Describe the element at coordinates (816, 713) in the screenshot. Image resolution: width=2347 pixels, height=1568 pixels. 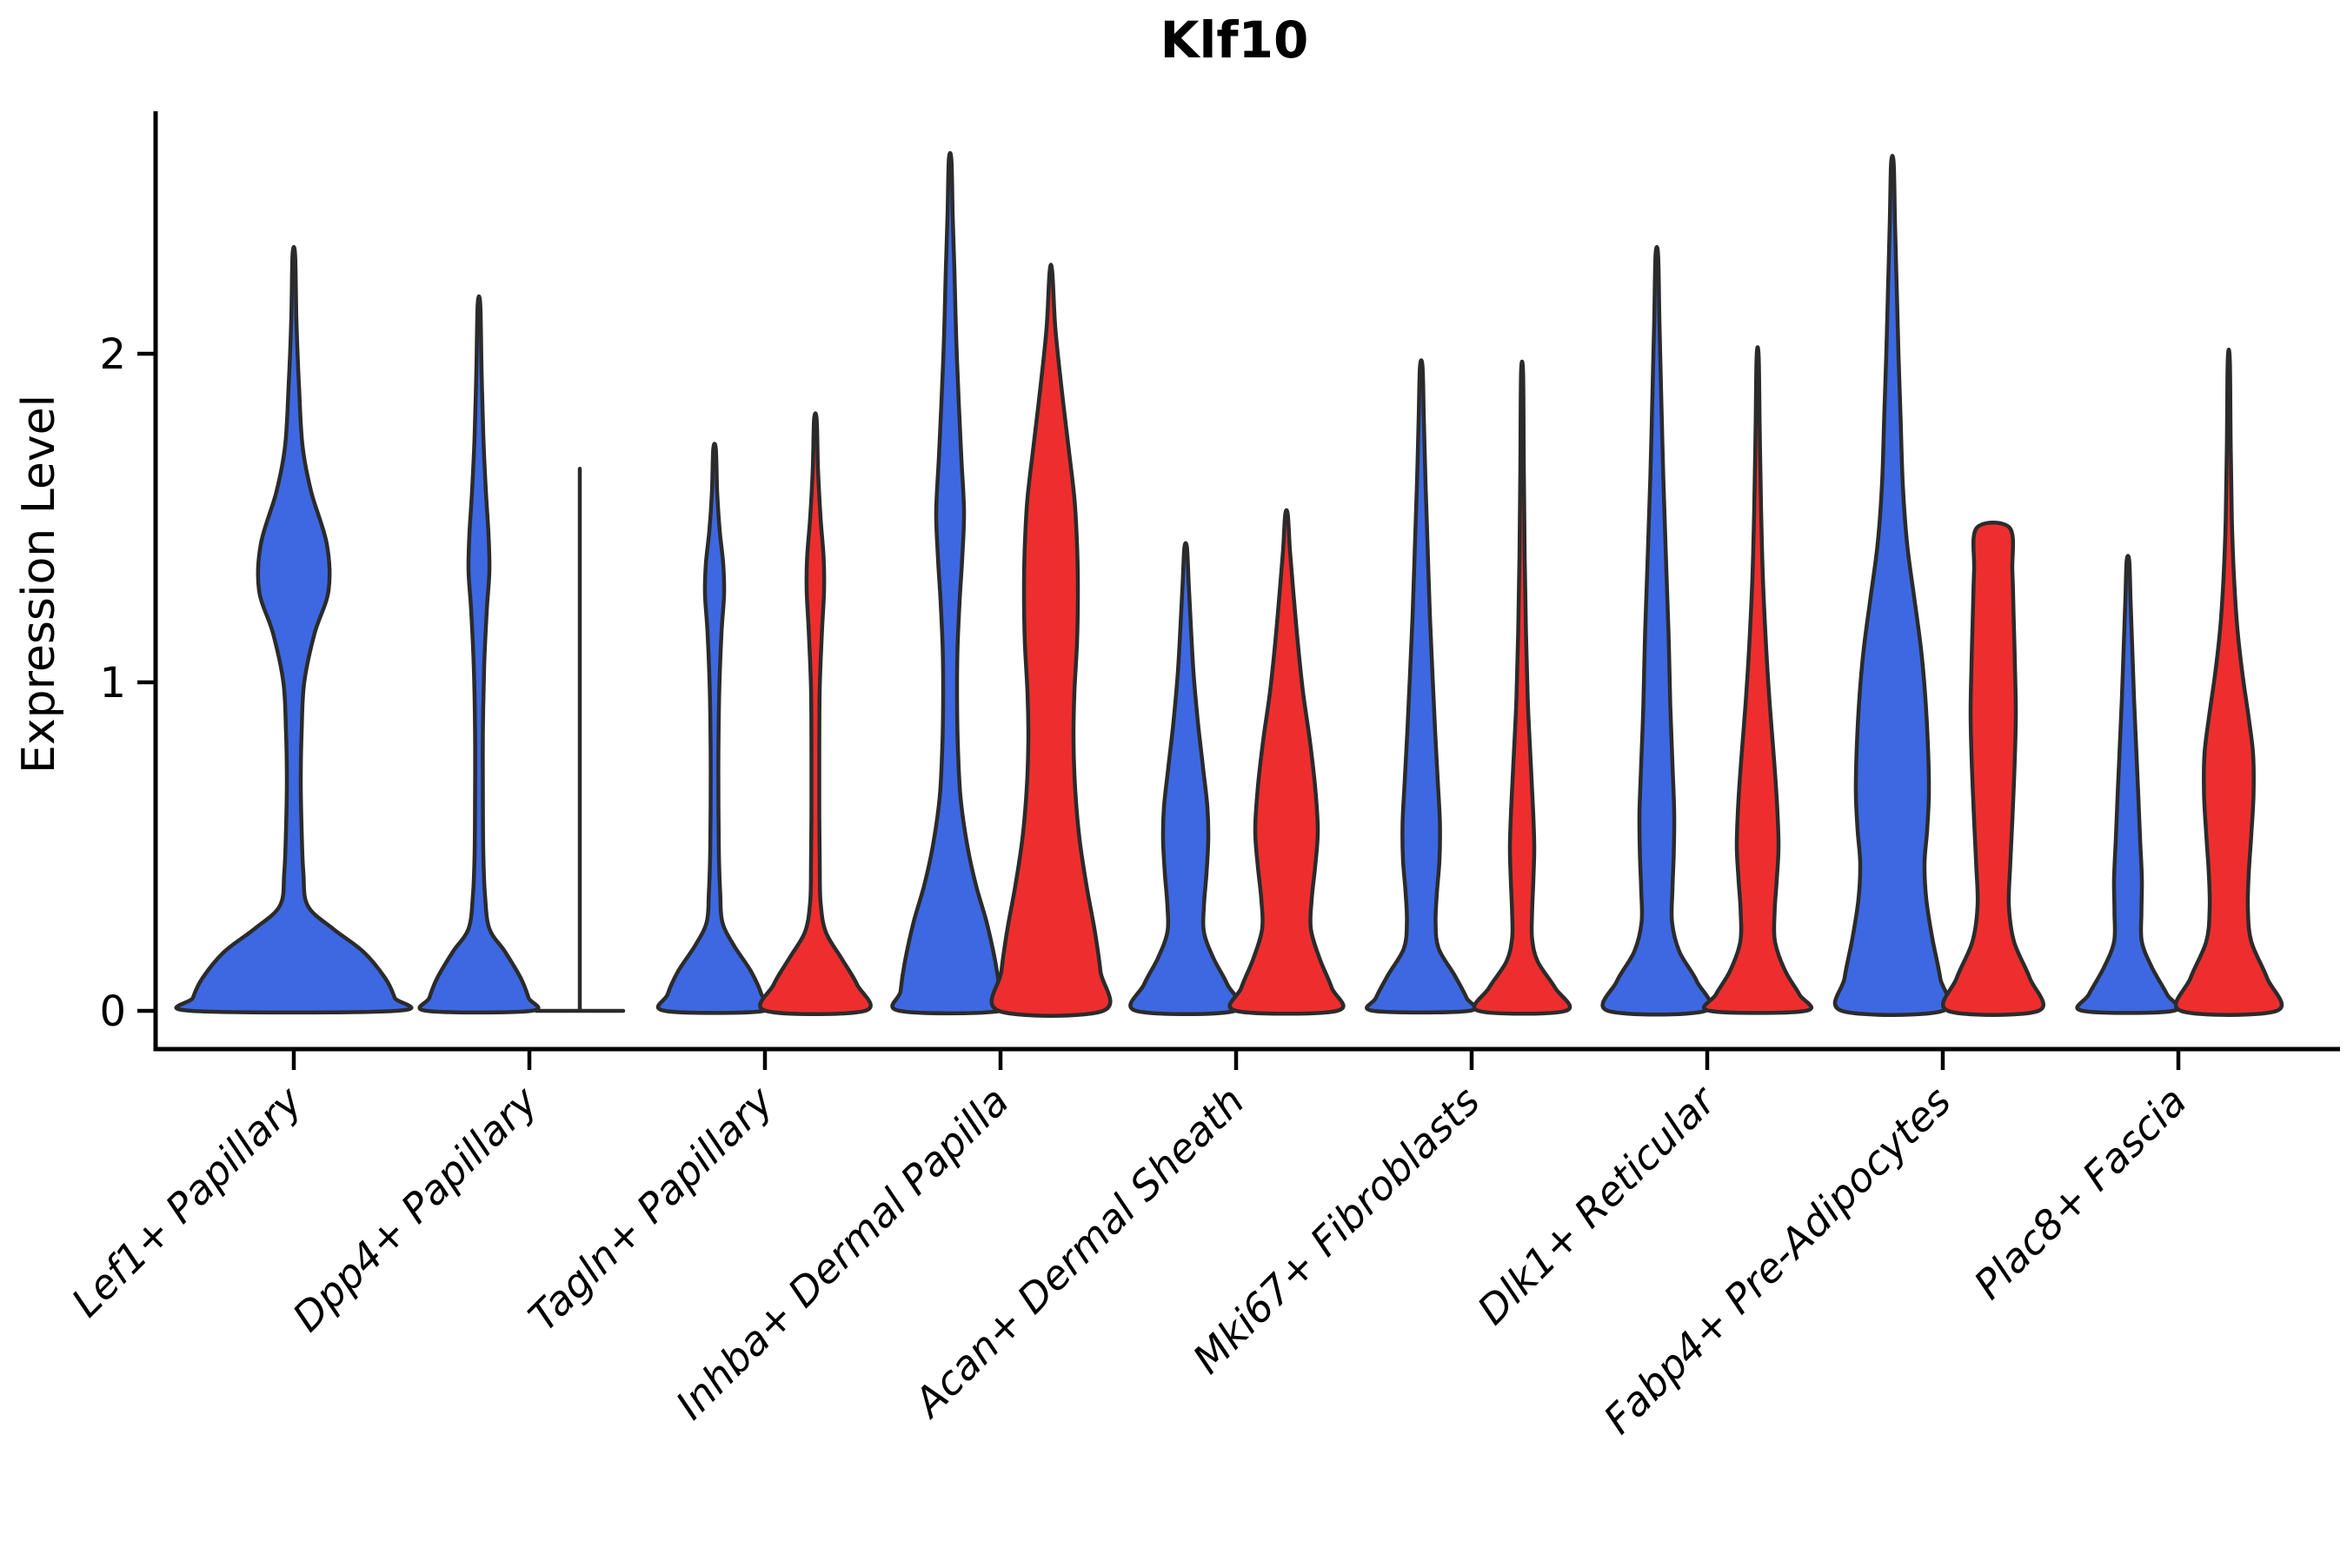
I see `violin-tagln-red` at that location.